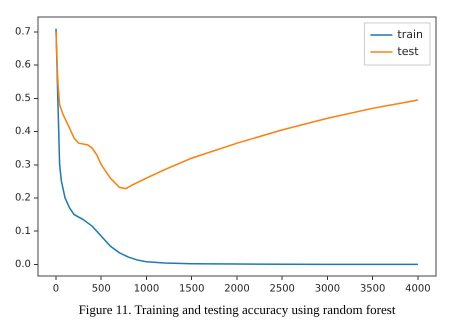 This screenshot has width=474, height=329. What do you see at coordinates (22, 65) in the screenshot?
I see `y-tick-label: 0.6` at bounding box center [22, 65].